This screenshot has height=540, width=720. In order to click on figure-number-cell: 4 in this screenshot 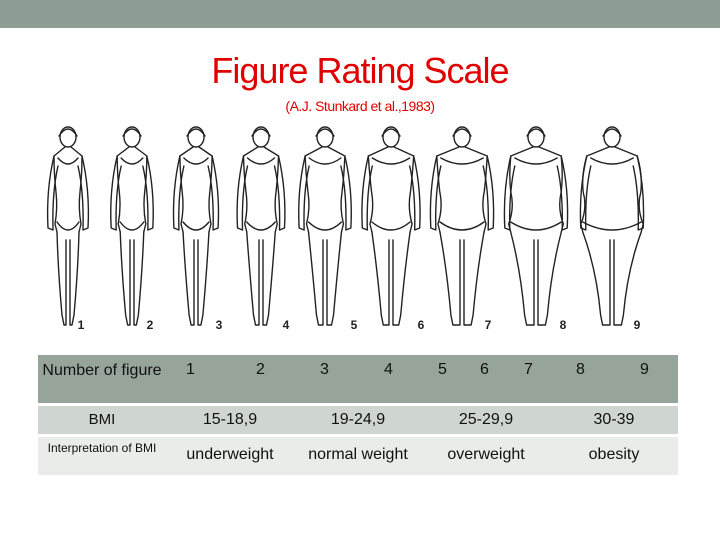, I will do `click(388, 369)`.